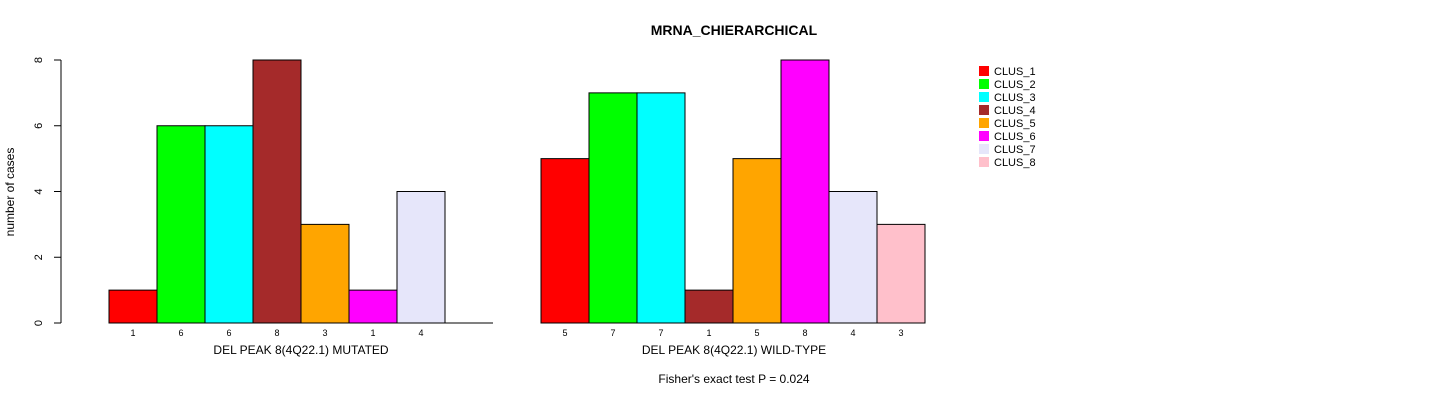  I want to click on legend-label: CLUS_4, so click(1015, 111).